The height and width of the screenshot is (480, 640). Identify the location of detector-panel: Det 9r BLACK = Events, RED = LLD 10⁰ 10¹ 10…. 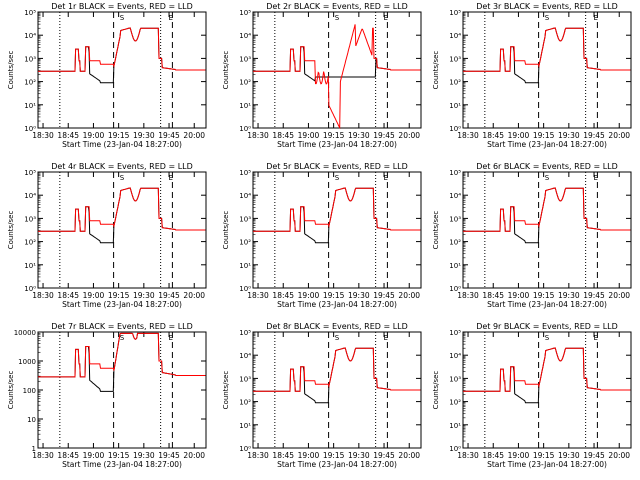
(532, 395).